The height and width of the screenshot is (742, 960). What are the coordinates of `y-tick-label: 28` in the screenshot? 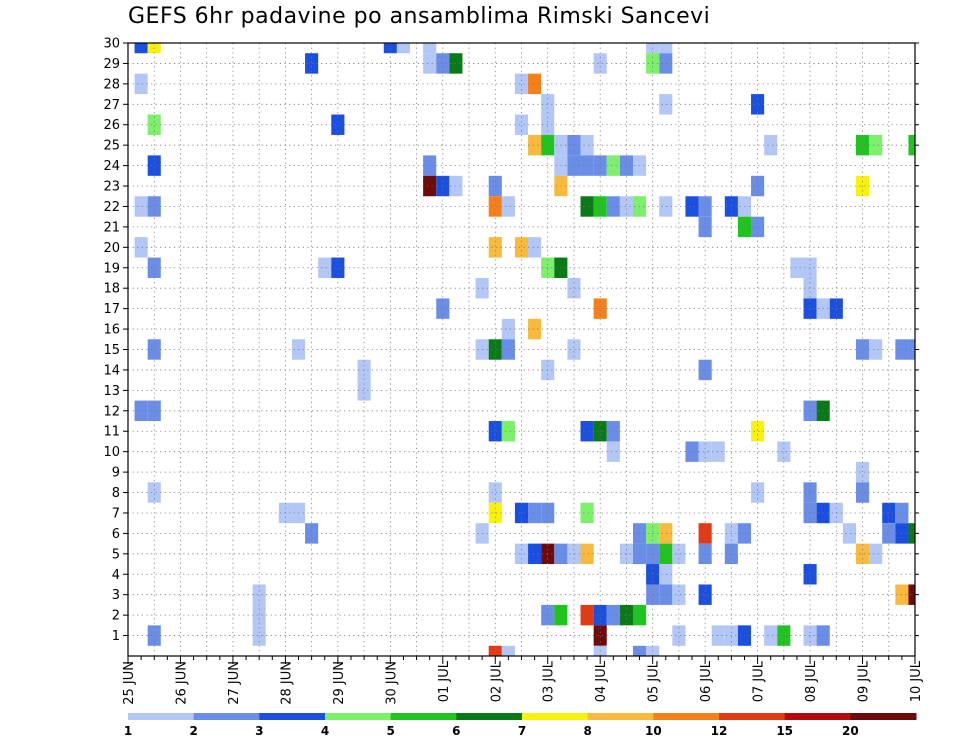 It's located at (111, 84).